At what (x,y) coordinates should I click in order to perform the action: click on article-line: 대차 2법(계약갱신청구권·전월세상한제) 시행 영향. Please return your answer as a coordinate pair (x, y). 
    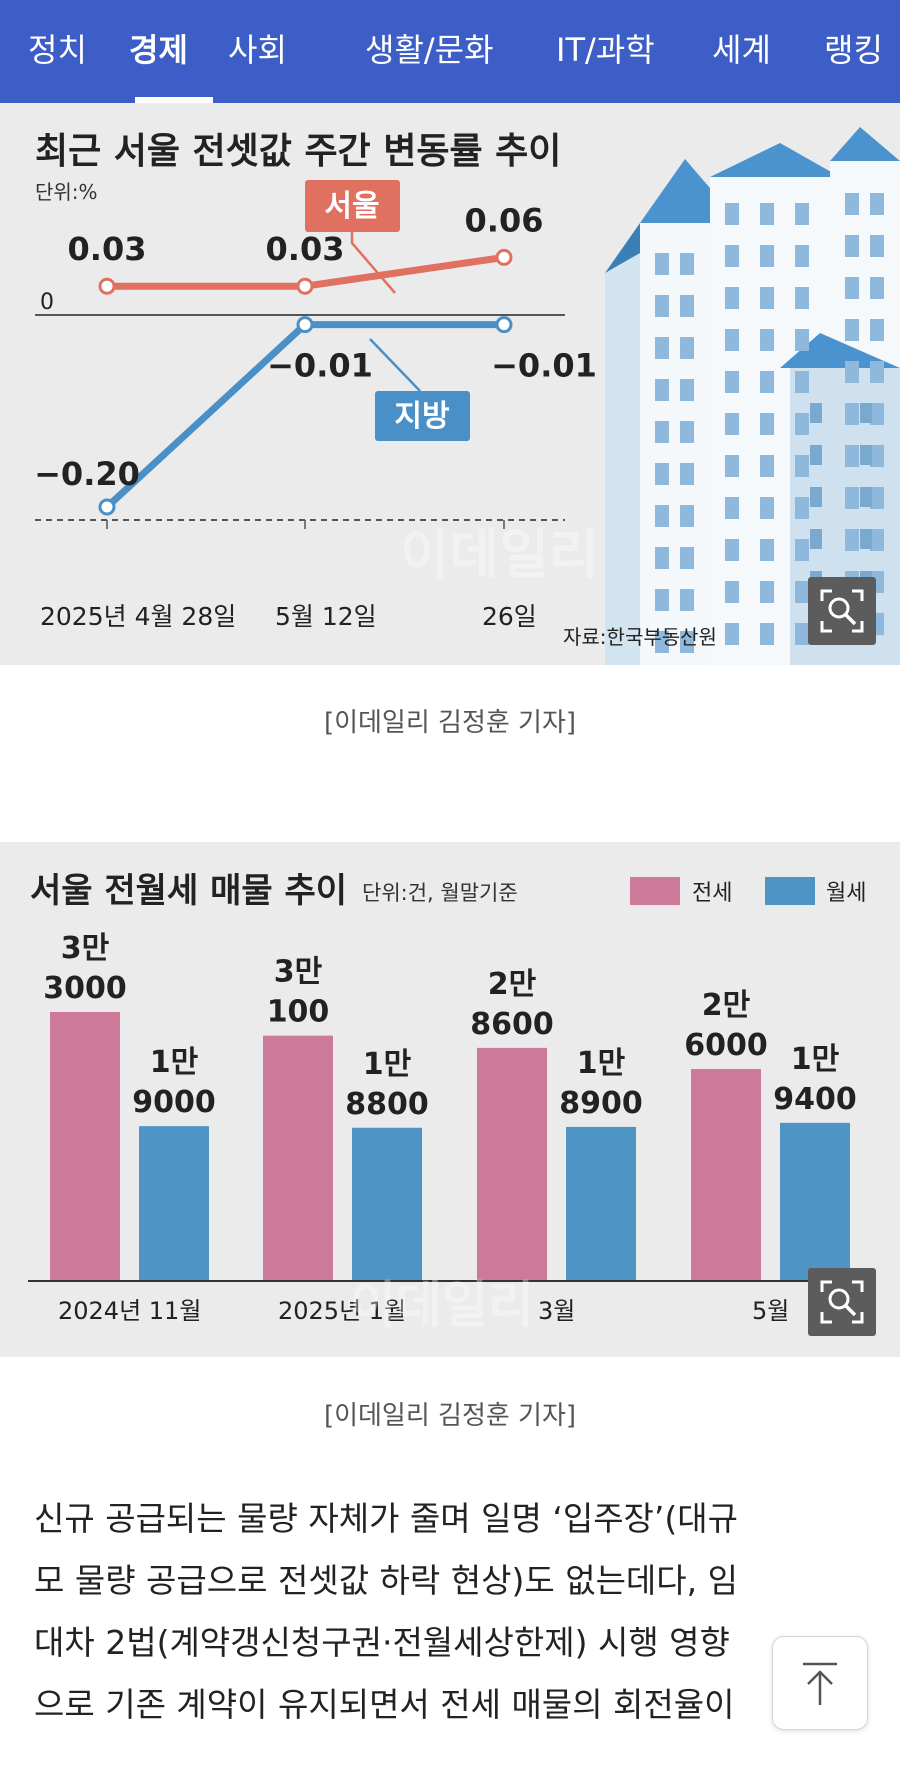
    Looking at the image, I should click on (382, 1642).